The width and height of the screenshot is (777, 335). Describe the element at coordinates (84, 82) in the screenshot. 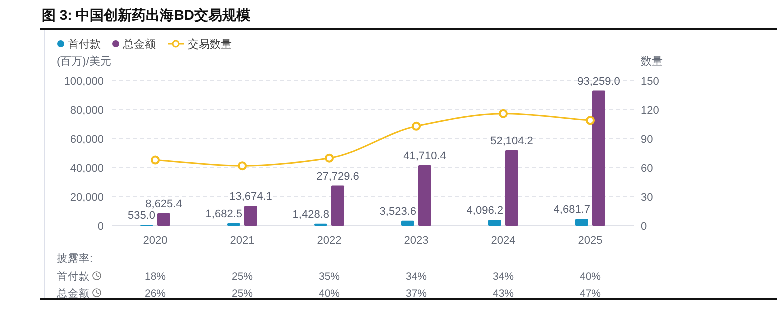

I see `y-tick-label: 100,000` at that location.